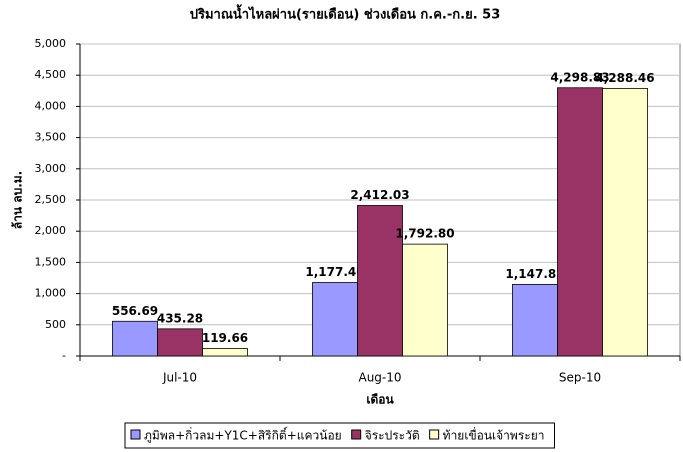 The width and height of the screenshot is (683, 452). Describe the element at coordinates (18, 200) in the screenshot. I see `y-axis-label: ล้าน ลบ.ม.` at that location.